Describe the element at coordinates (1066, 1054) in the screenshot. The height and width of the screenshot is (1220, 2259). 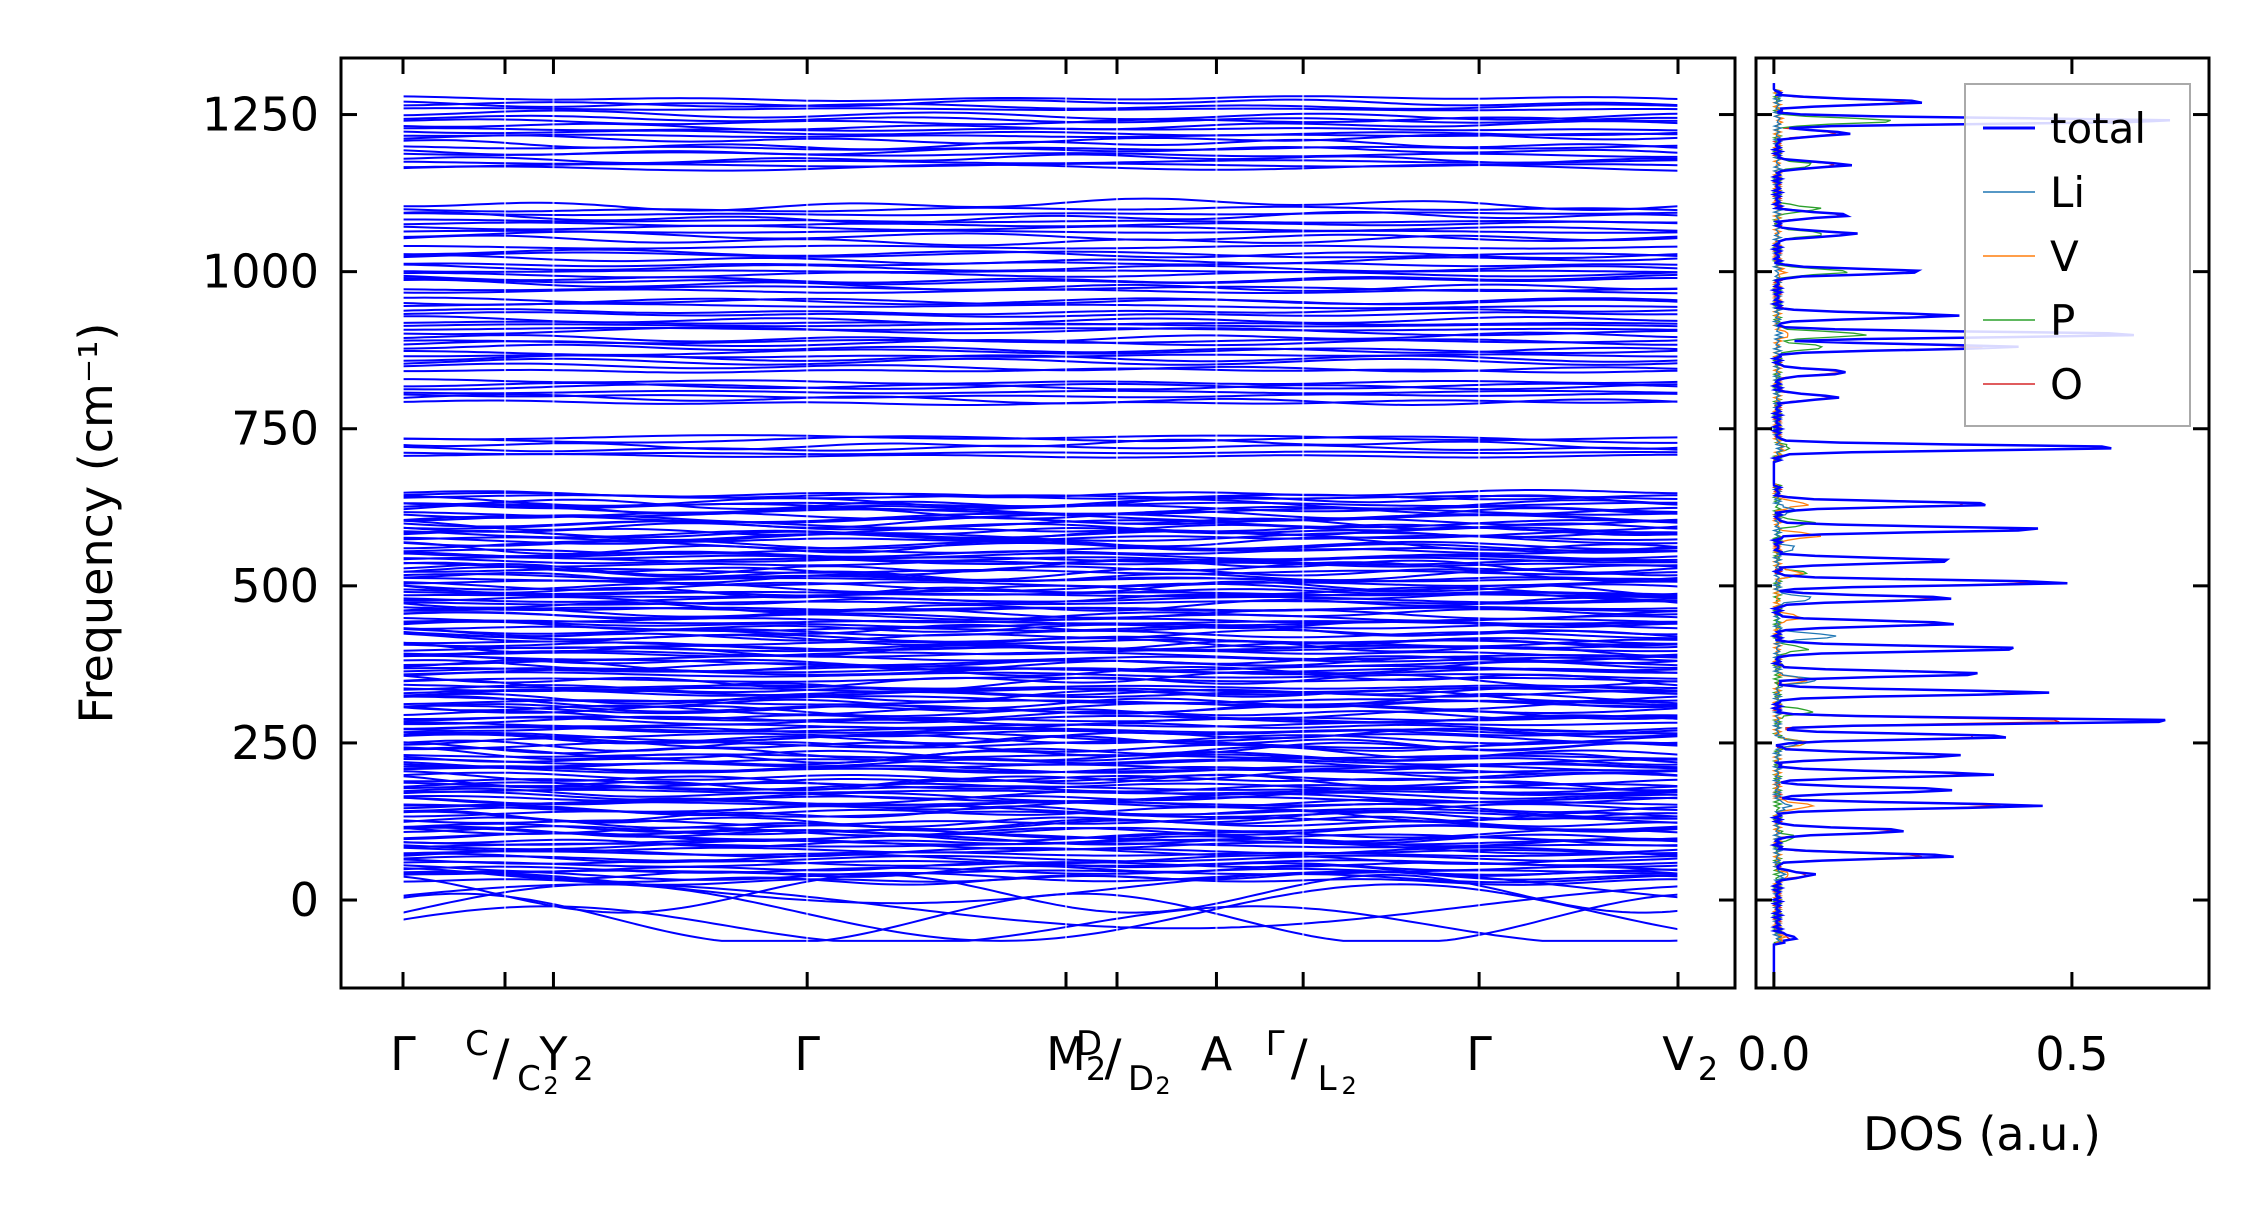
I see `svg-text: M` at that location.